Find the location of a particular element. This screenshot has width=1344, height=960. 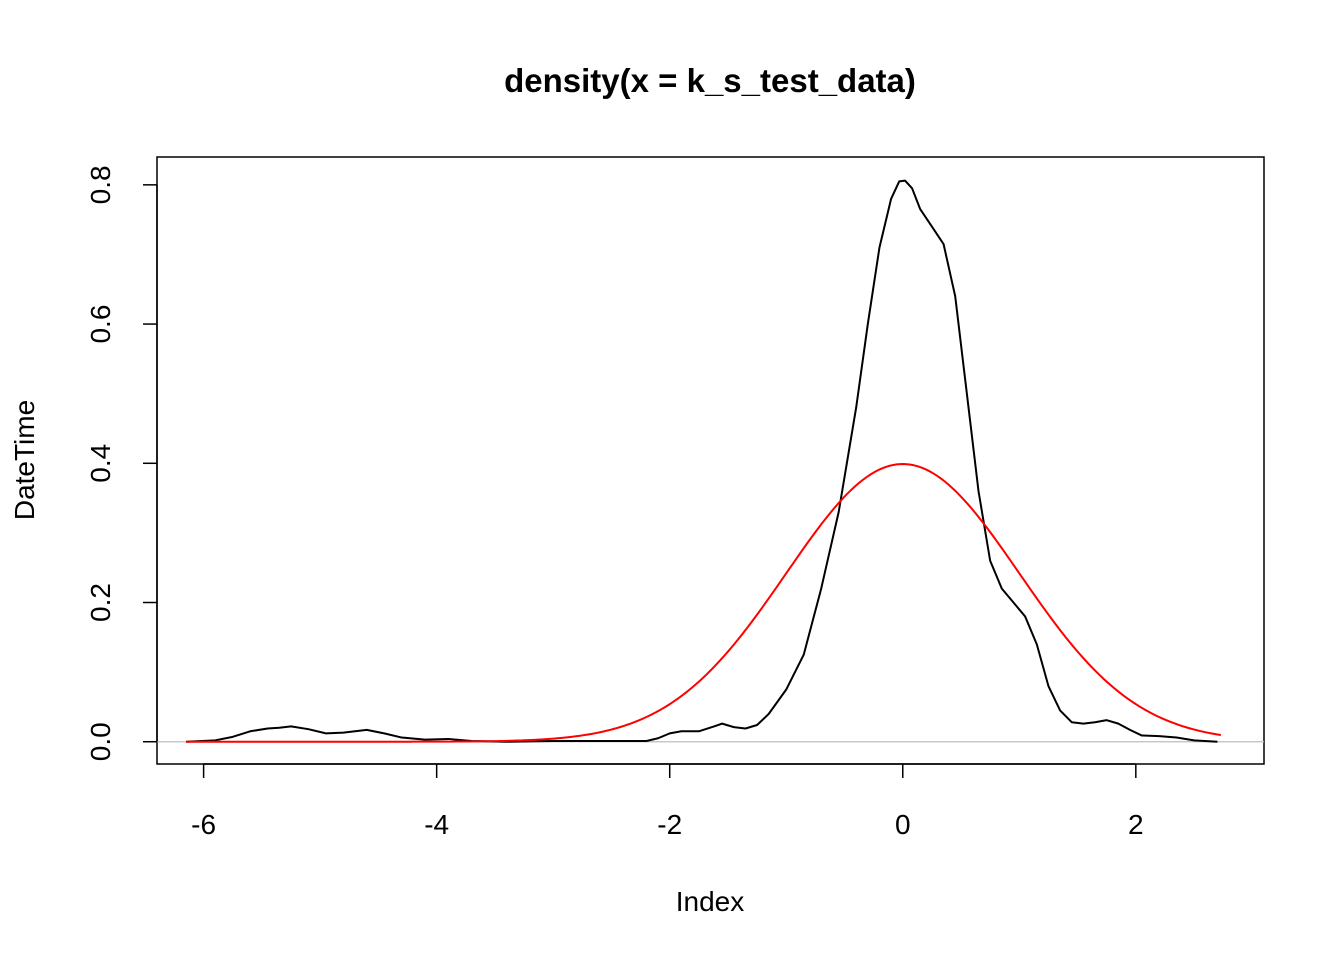

y-tick-label: 0.6 is located at coordinates (100, 324).